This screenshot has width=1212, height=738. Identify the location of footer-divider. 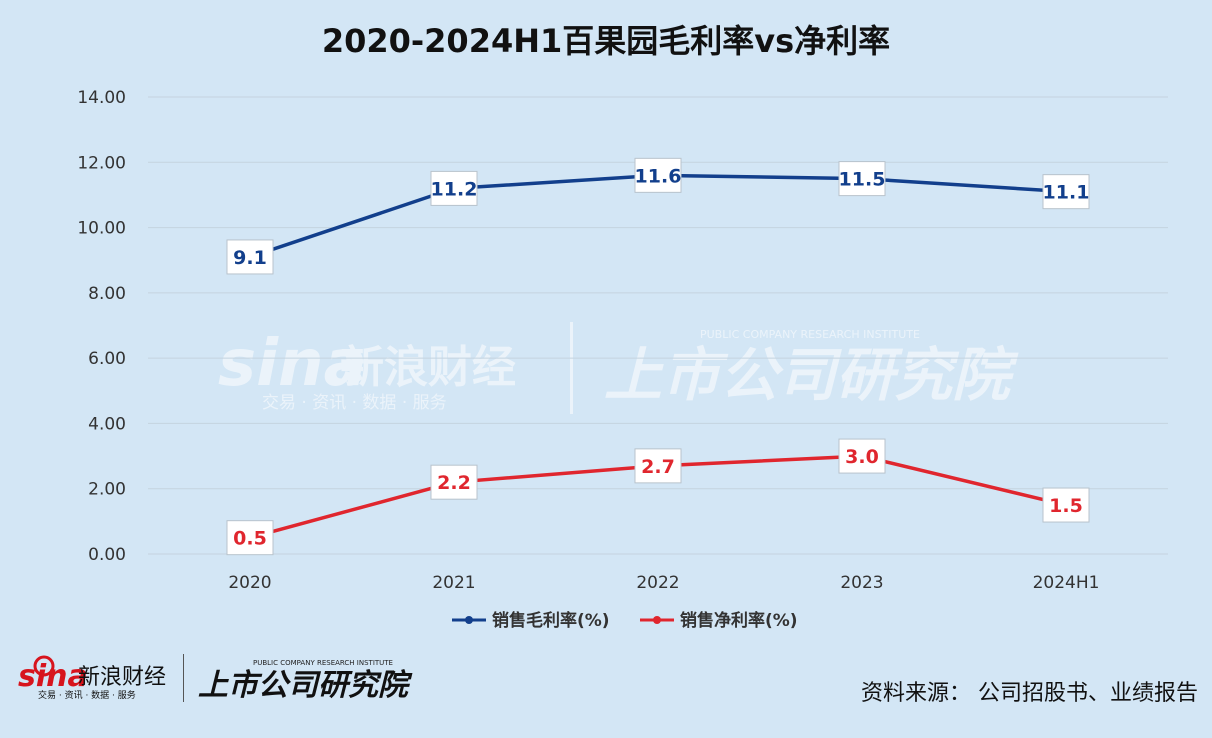
(183, 678).